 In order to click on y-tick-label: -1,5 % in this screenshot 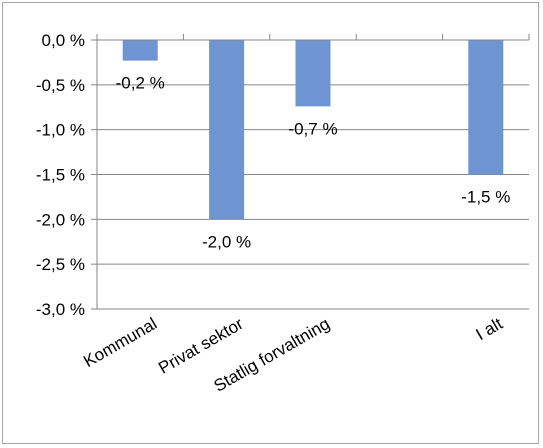, I will do `click(60, 175)`.